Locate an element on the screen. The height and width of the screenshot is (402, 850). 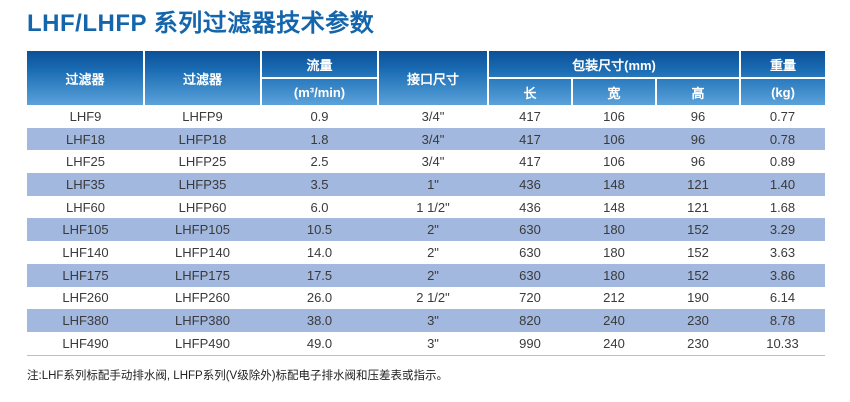
table-cell: LHFP9 is located at coordinates (202, 116).